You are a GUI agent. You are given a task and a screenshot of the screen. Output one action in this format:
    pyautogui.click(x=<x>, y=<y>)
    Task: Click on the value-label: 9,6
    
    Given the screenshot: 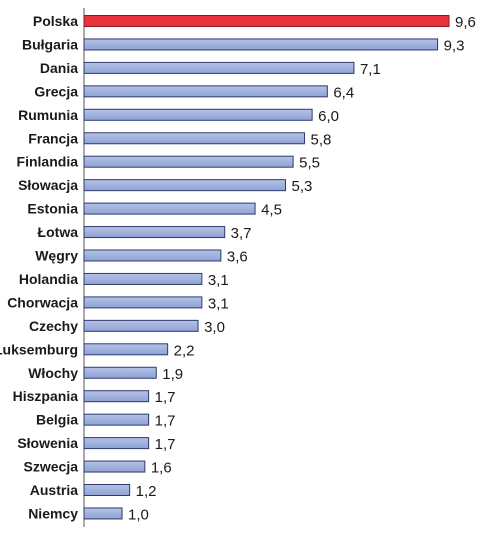 What is the action you would take?
    pyautogui.click(x=465, y=22)
    